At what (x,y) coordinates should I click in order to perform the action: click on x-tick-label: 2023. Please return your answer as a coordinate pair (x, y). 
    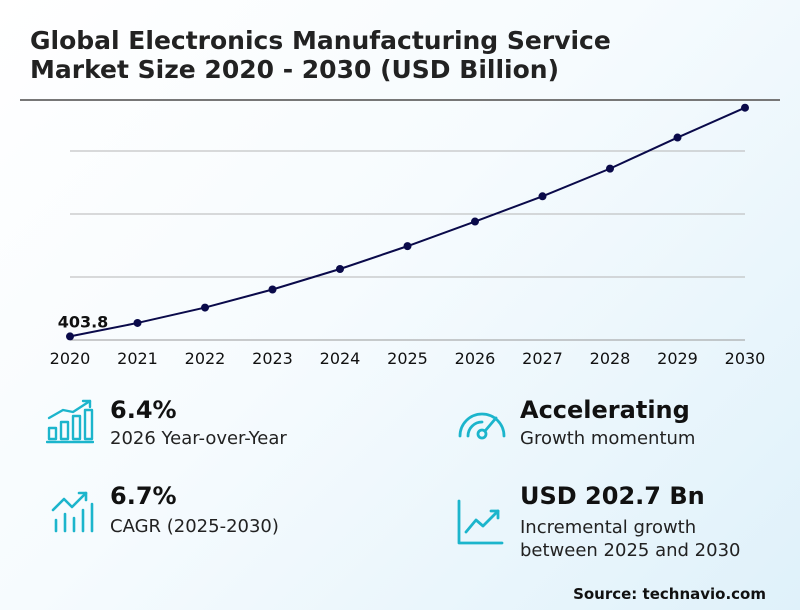
    Looking at the image, I should click on (272, 358).